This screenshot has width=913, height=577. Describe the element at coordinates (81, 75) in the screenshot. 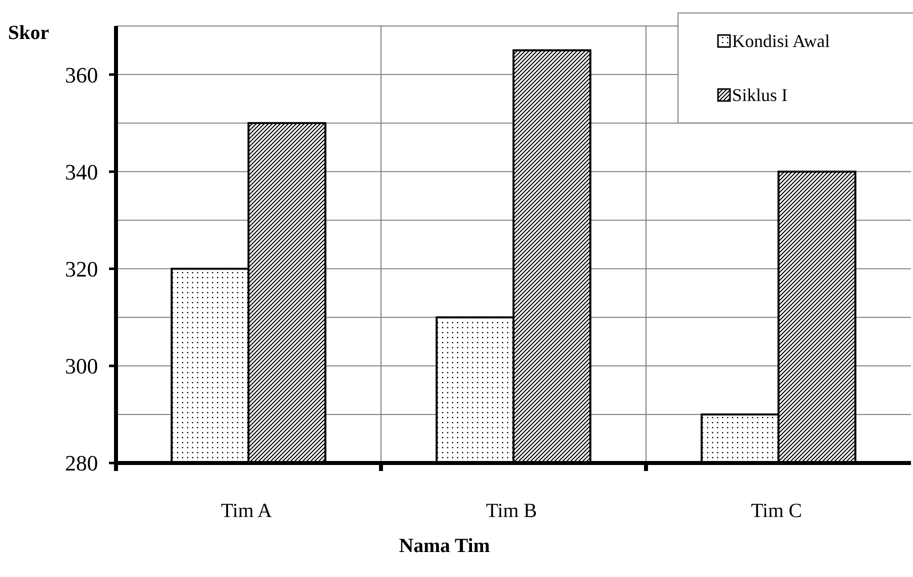

I see `y-tick-label: 360` at that location.